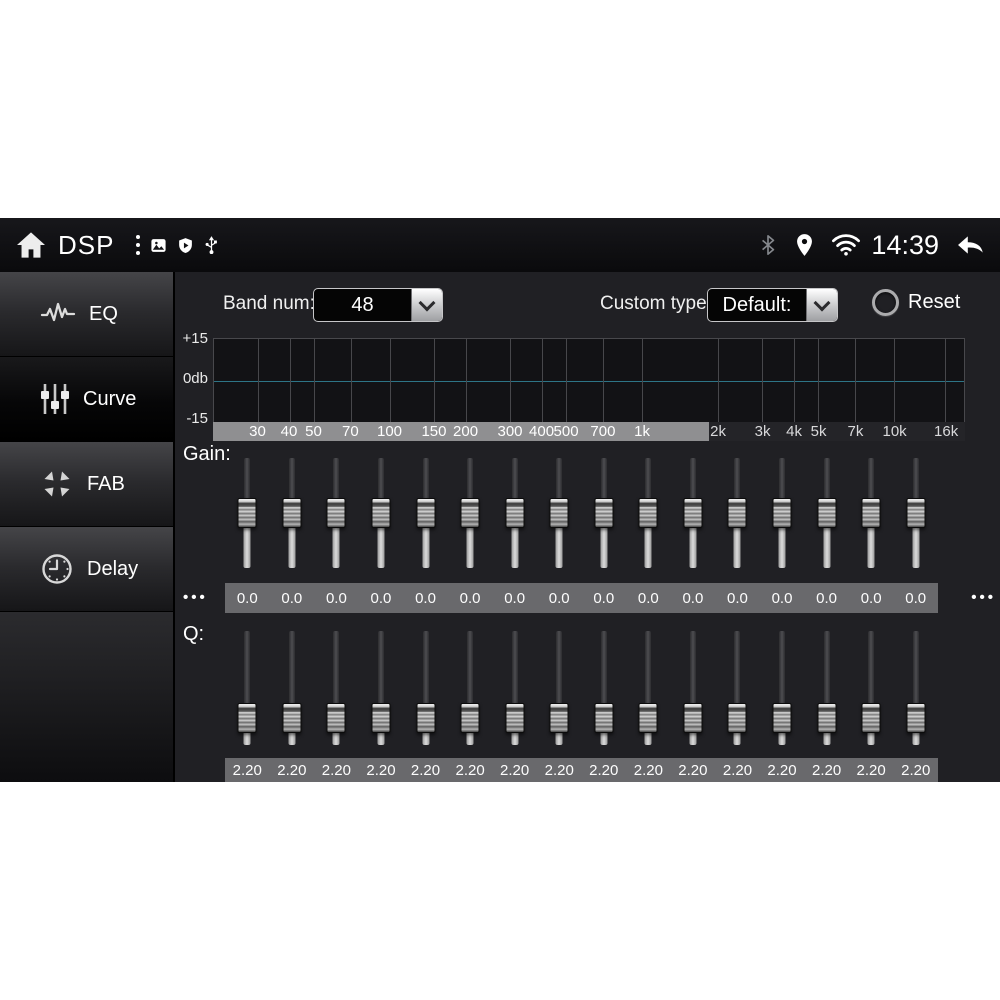  Describe the element at coordinates (31, 245) in the screenshot. I see `home-icon` at that location.